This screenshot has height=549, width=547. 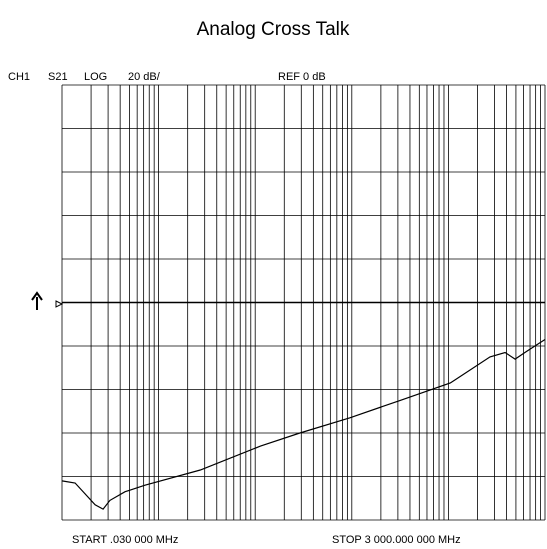 What do you see at coordinates (125, 540) in the screenshot?
I see `start-frequency: START .030 000 MHz` at bounding box center [125, 540].